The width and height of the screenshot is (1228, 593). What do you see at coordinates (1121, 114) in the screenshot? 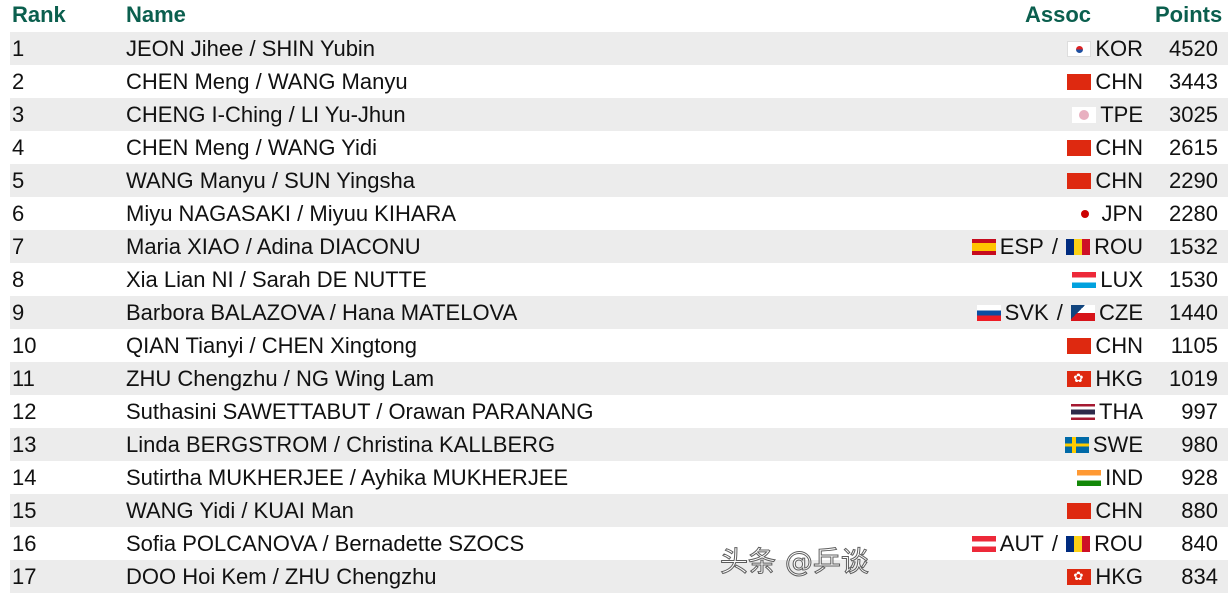
I see `assoc-code: TPE` at bounding box center [1121, 114].